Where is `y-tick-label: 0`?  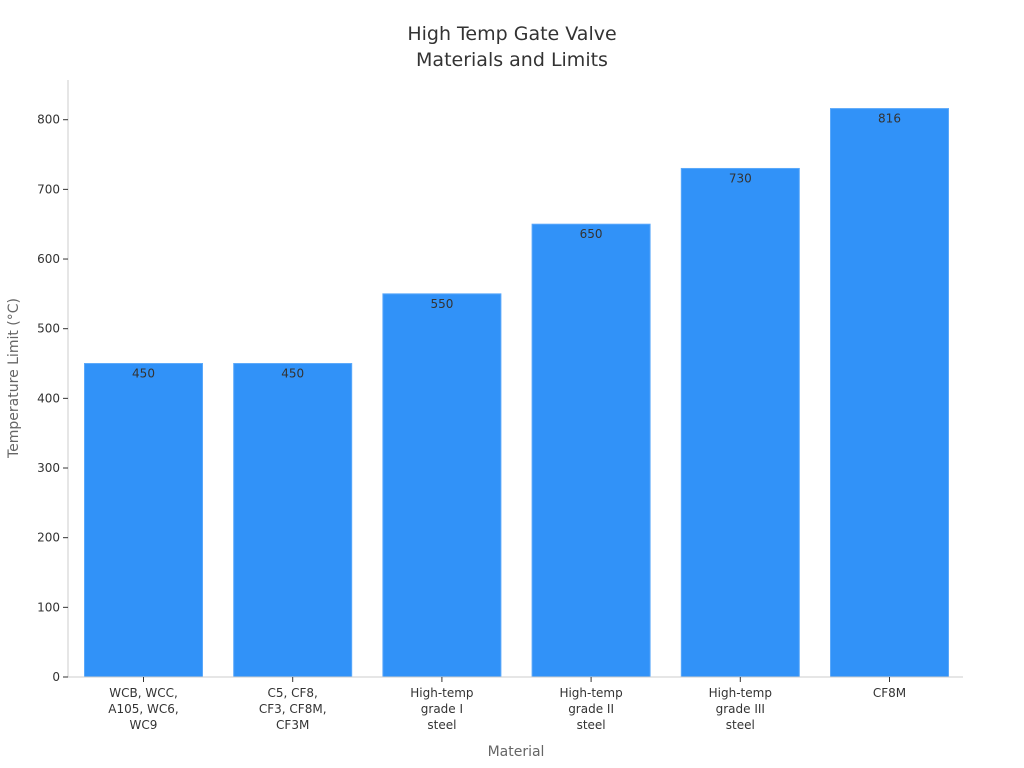
y-tick-label: 0 is located at coordinates (56, 677).